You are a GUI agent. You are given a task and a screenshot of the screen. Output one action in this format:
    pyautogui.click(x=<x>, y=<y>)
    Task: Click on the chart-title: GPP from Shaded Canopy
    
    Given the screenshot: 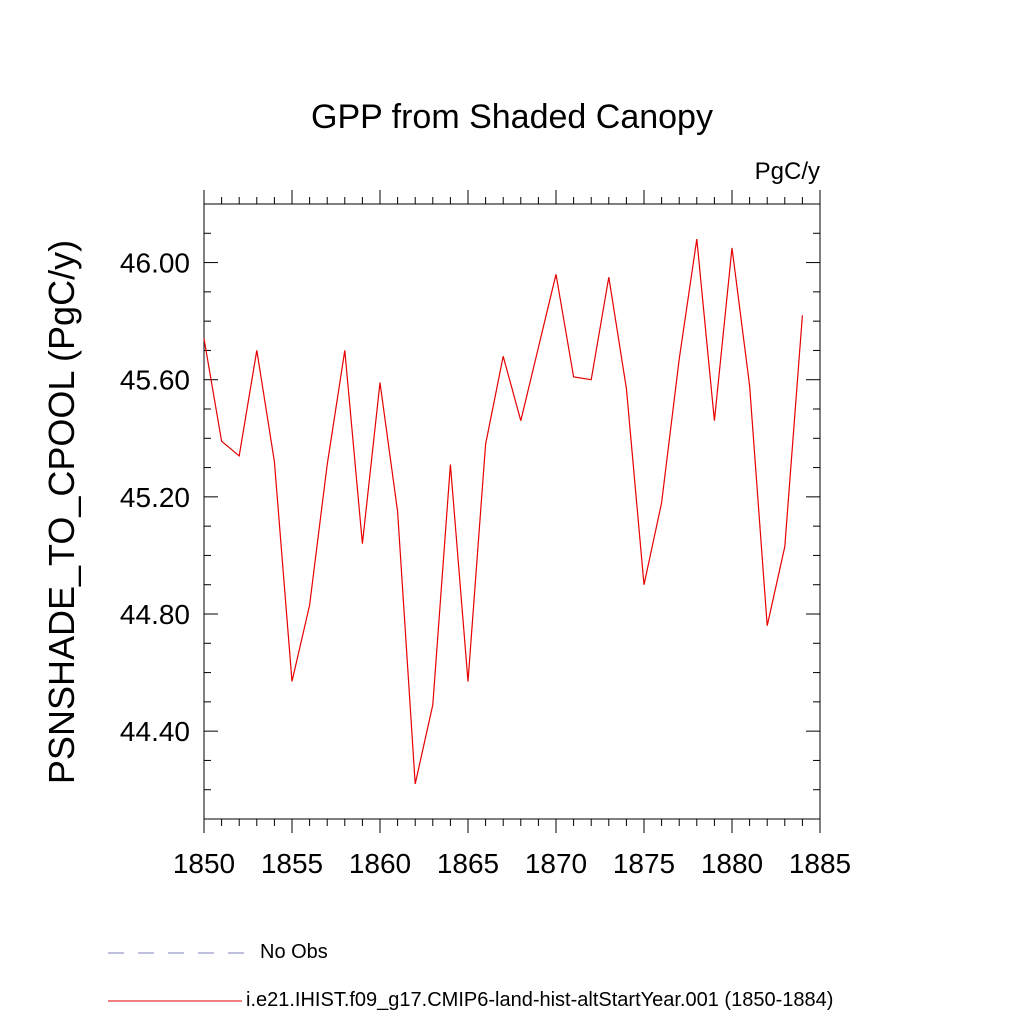 What is the action you would take?
    pyautogui.click(x=512, y=117)
    